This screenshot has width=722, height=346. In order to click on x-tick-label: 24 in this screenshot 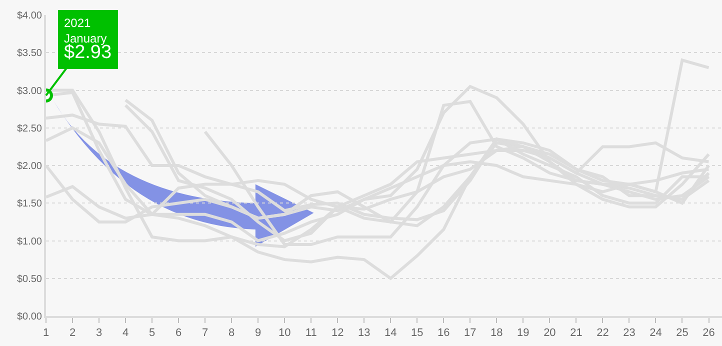, I will do `click(656, 333)`.